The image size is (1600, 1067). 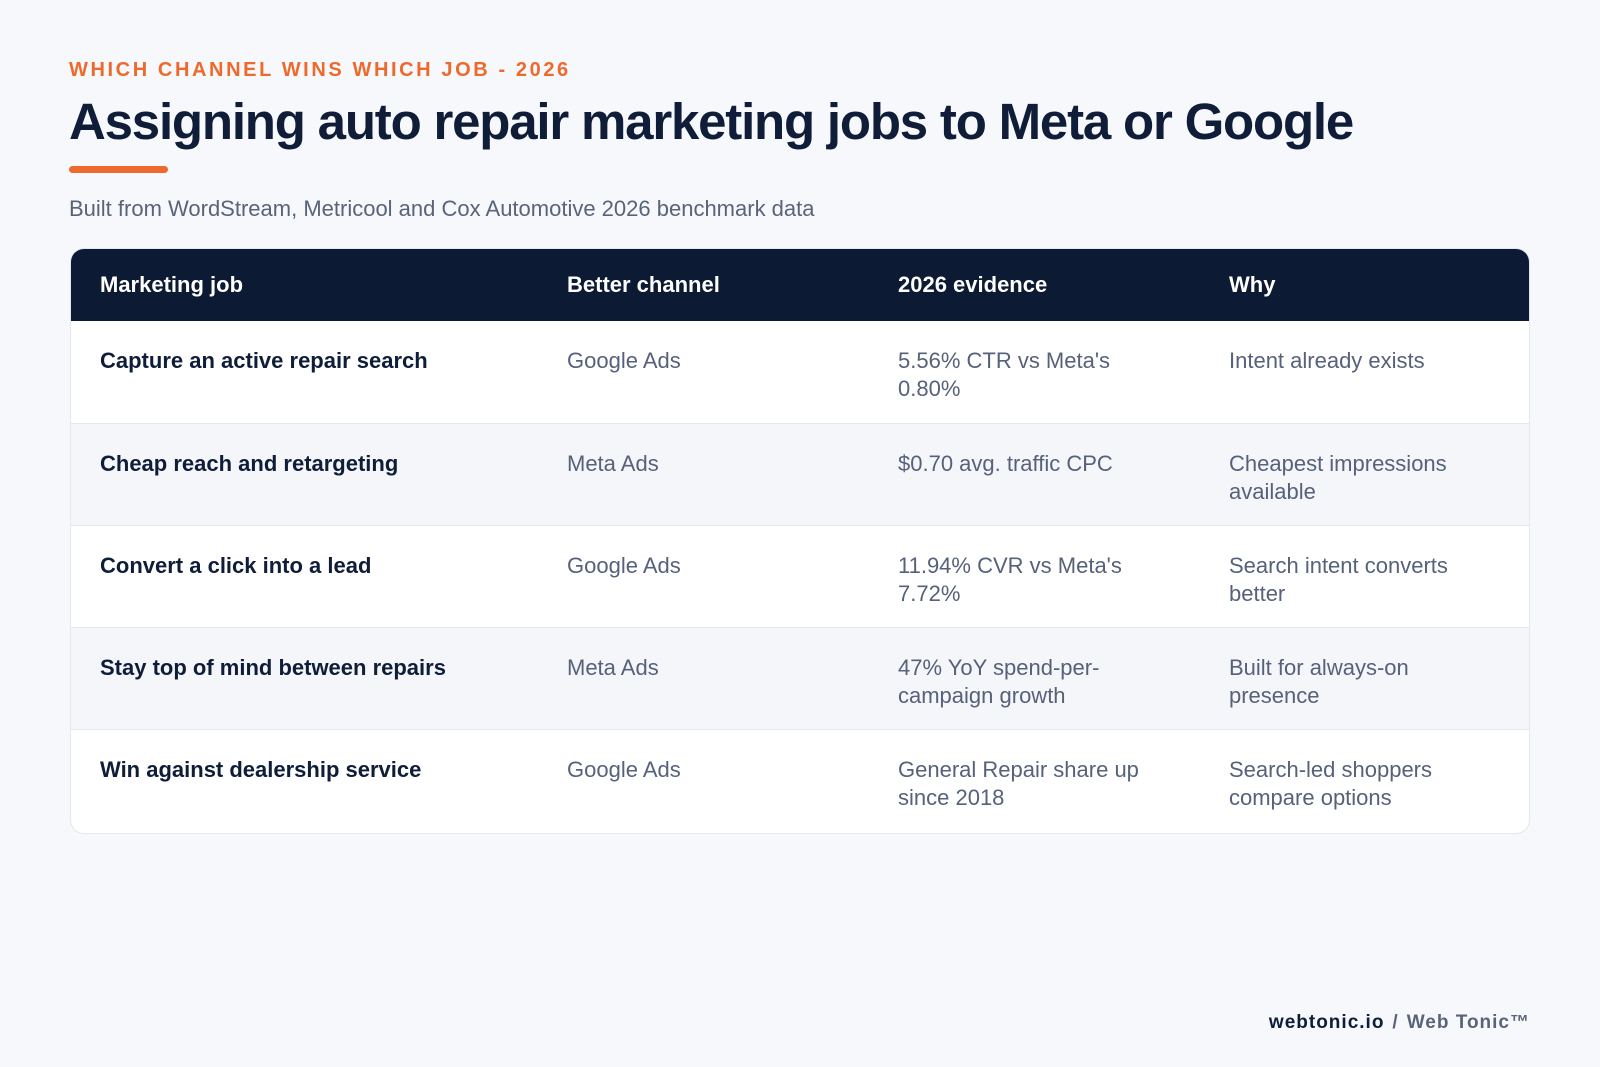 I want to click on marketing-job-cell: Win against dealership service, so click(x=261, y=769).